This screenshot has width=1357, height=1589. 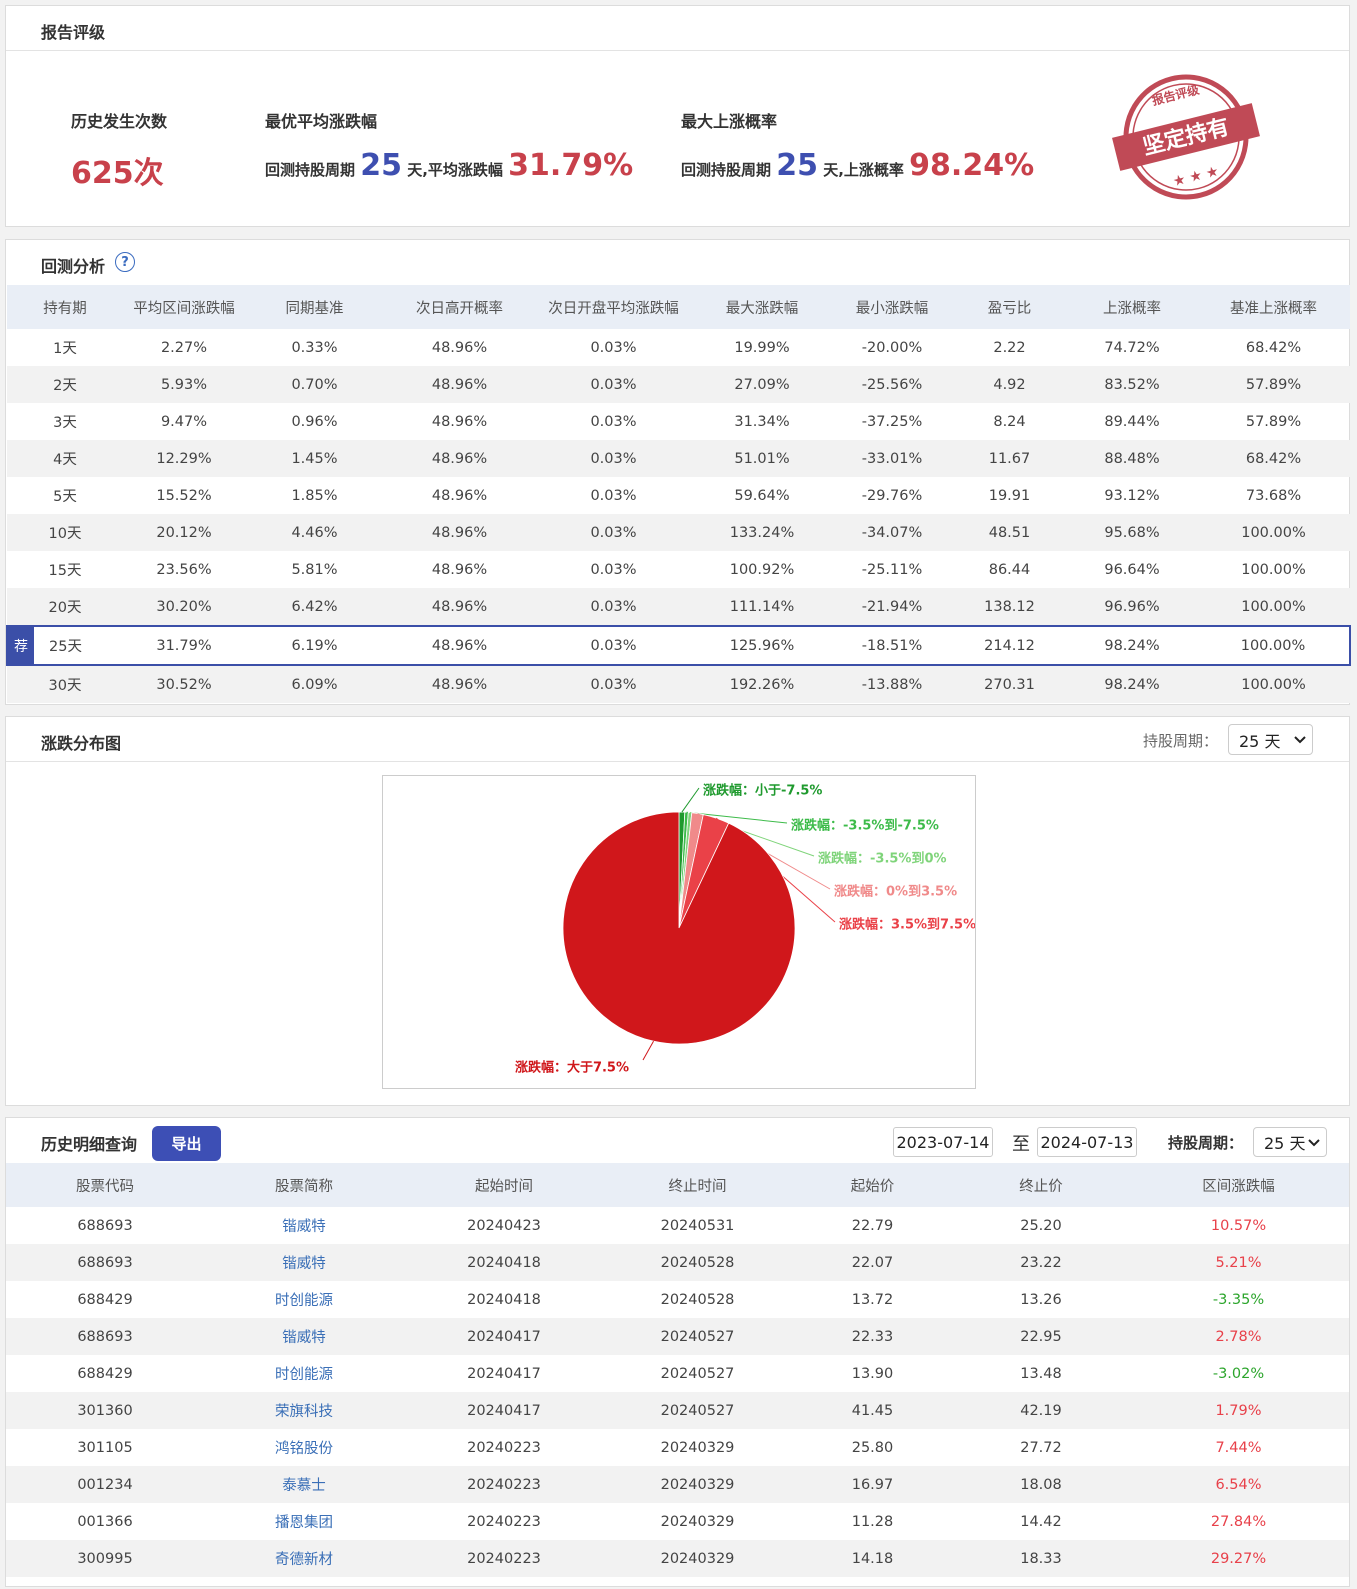 I want to click on table-cell: 8.24, so click(x=1009, y=421).